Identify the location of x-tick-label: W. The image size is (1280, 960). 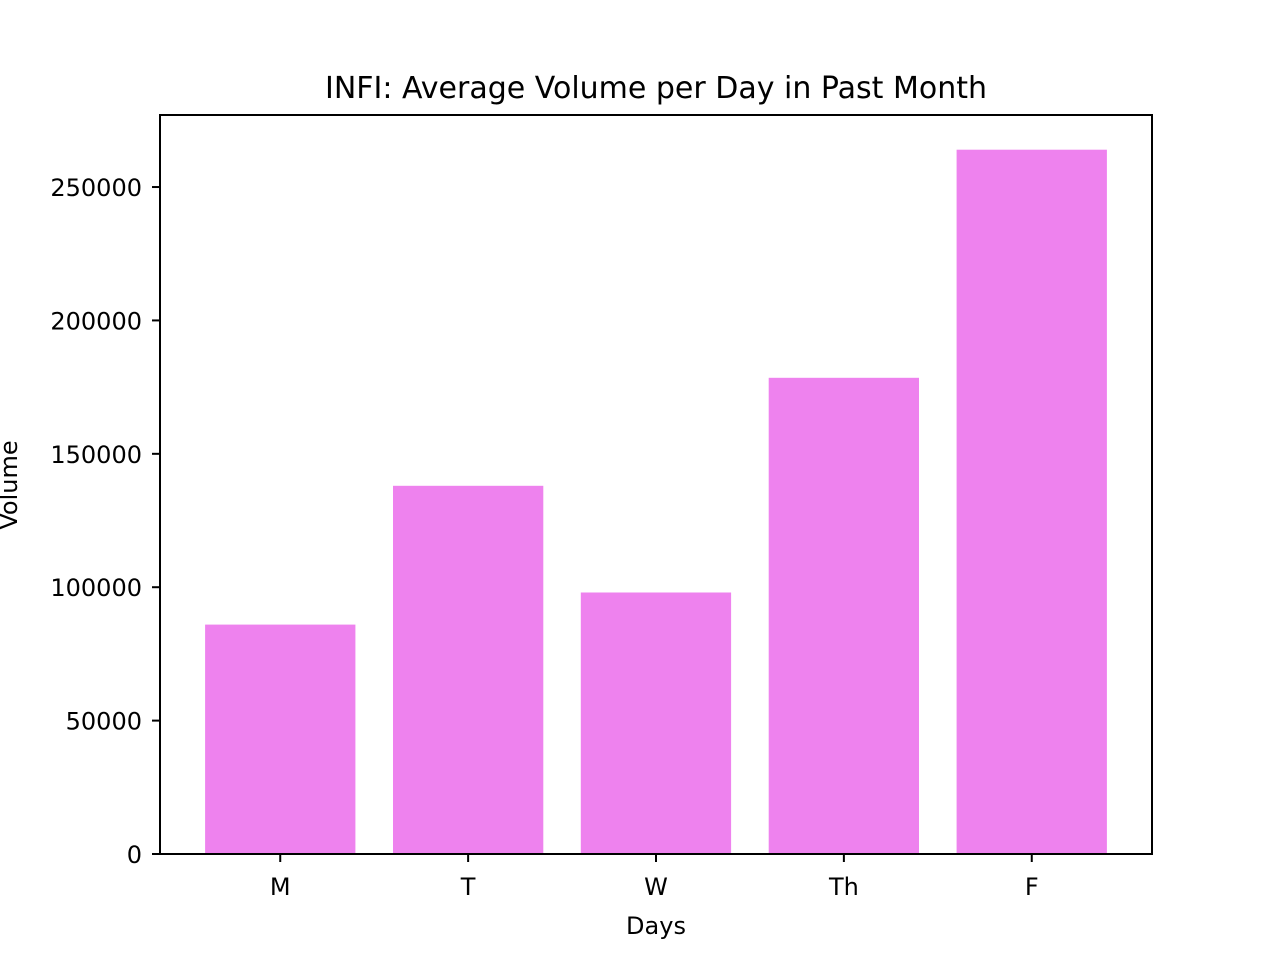
(656, 887).